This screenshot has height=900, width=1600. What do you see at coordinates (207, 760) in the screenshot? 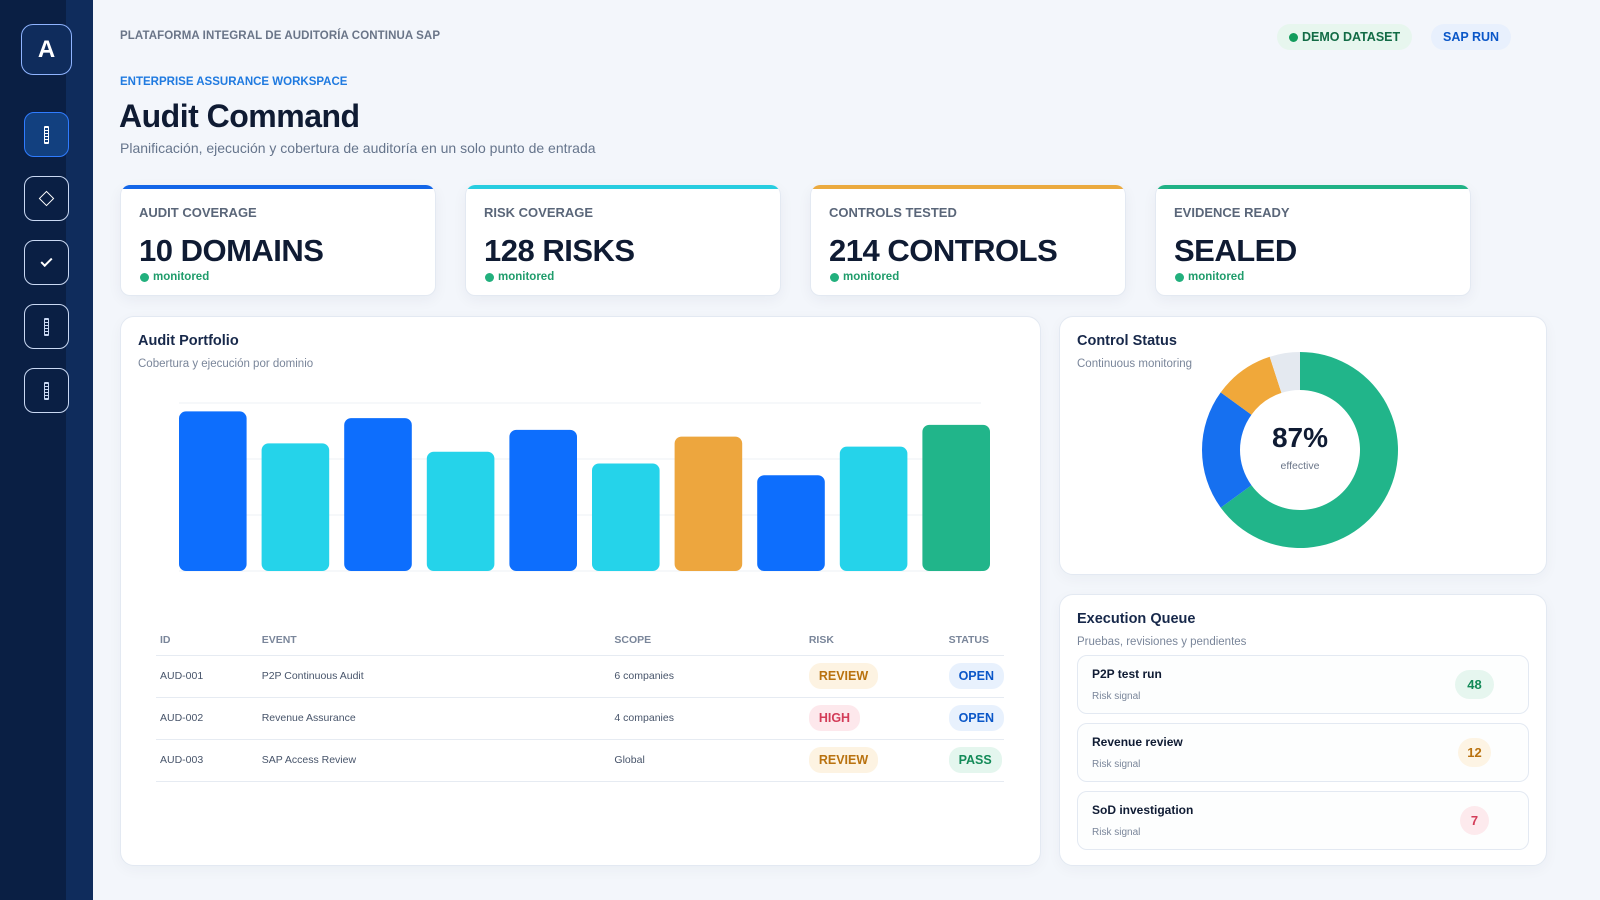
I see `cell-id: AUD-003` at bounding box center [207, 760].